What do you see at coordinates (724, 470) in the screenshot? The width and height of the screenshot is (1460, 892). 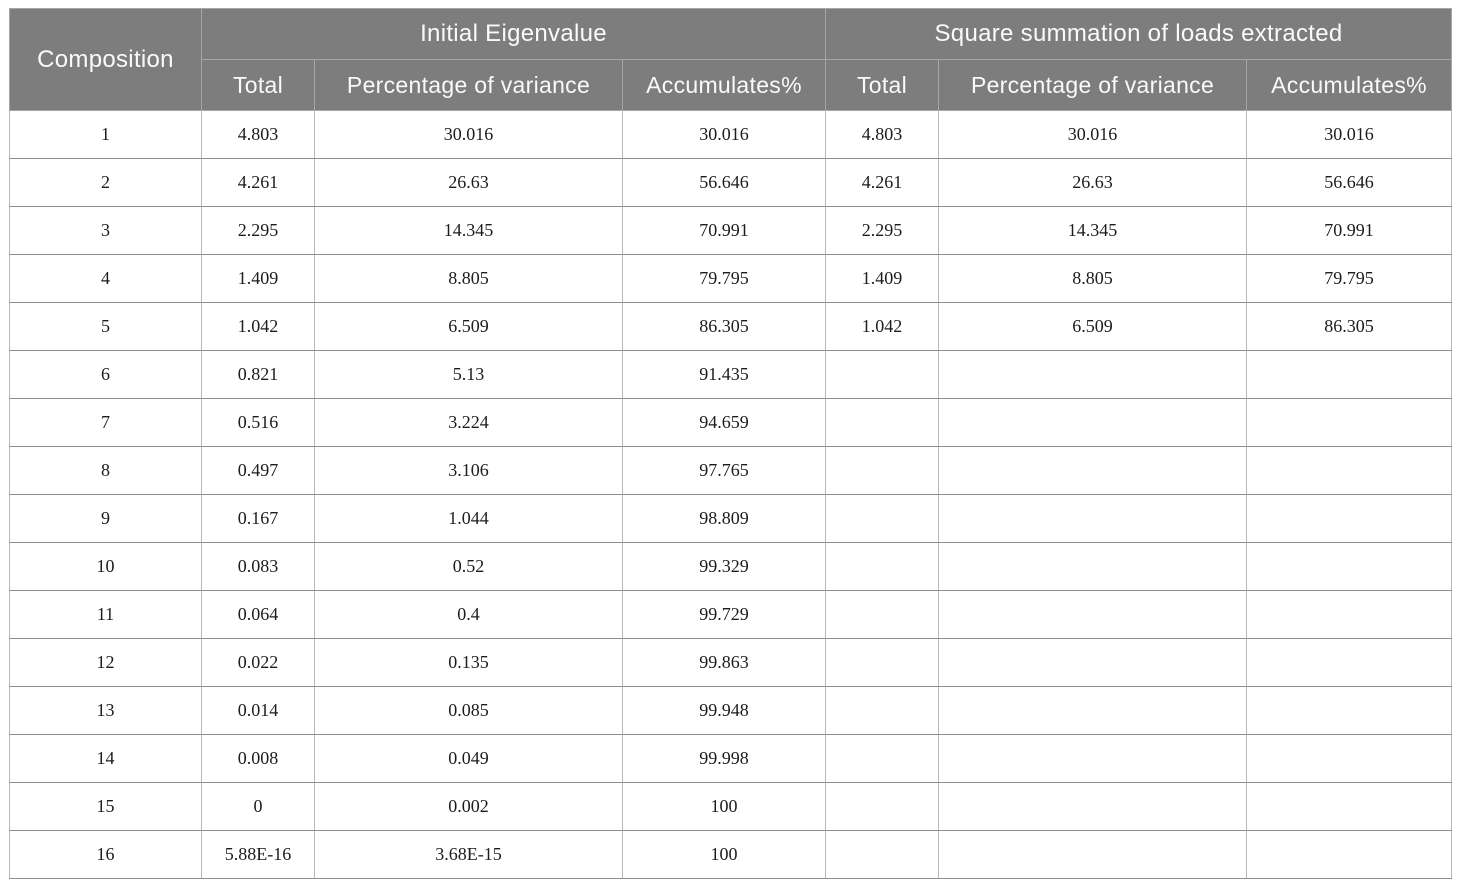 I see `cell-initial-accumulates: 97.765` at bounding box center [724, 470].